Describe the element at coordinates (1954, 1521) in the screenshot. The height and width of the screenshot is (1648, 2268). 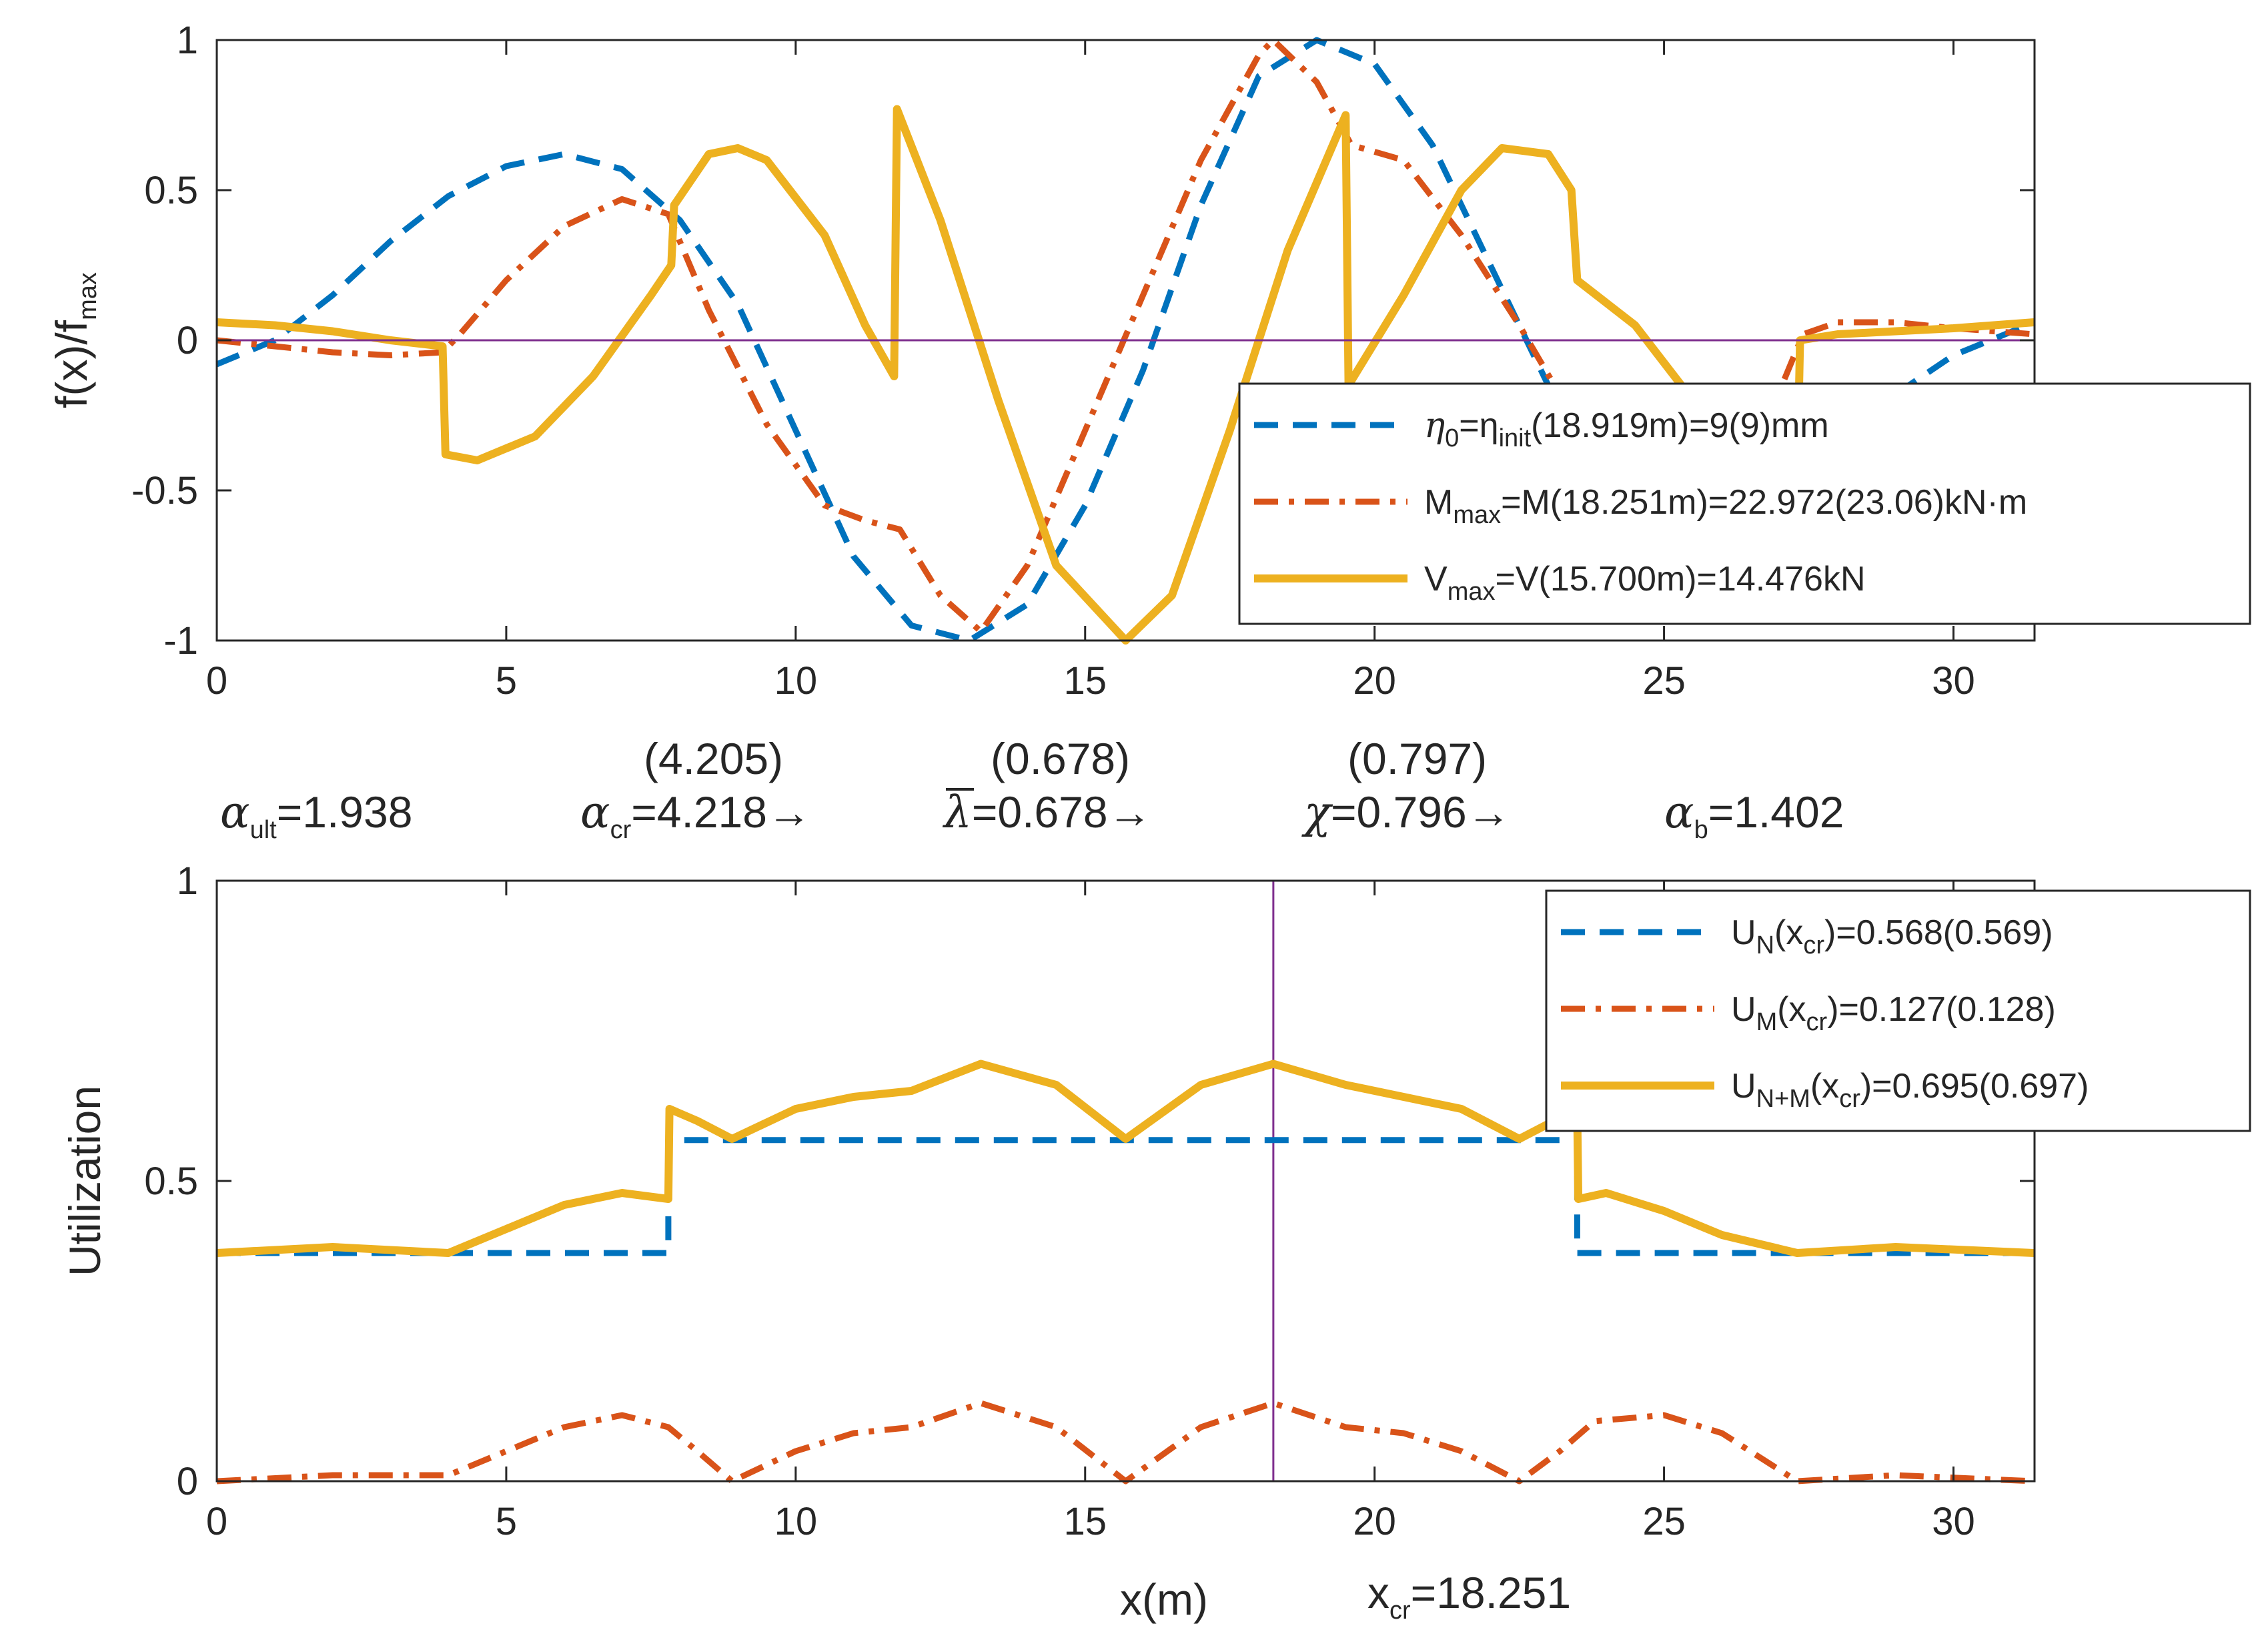
I see `bottom-xtick-label: 30` at that location.